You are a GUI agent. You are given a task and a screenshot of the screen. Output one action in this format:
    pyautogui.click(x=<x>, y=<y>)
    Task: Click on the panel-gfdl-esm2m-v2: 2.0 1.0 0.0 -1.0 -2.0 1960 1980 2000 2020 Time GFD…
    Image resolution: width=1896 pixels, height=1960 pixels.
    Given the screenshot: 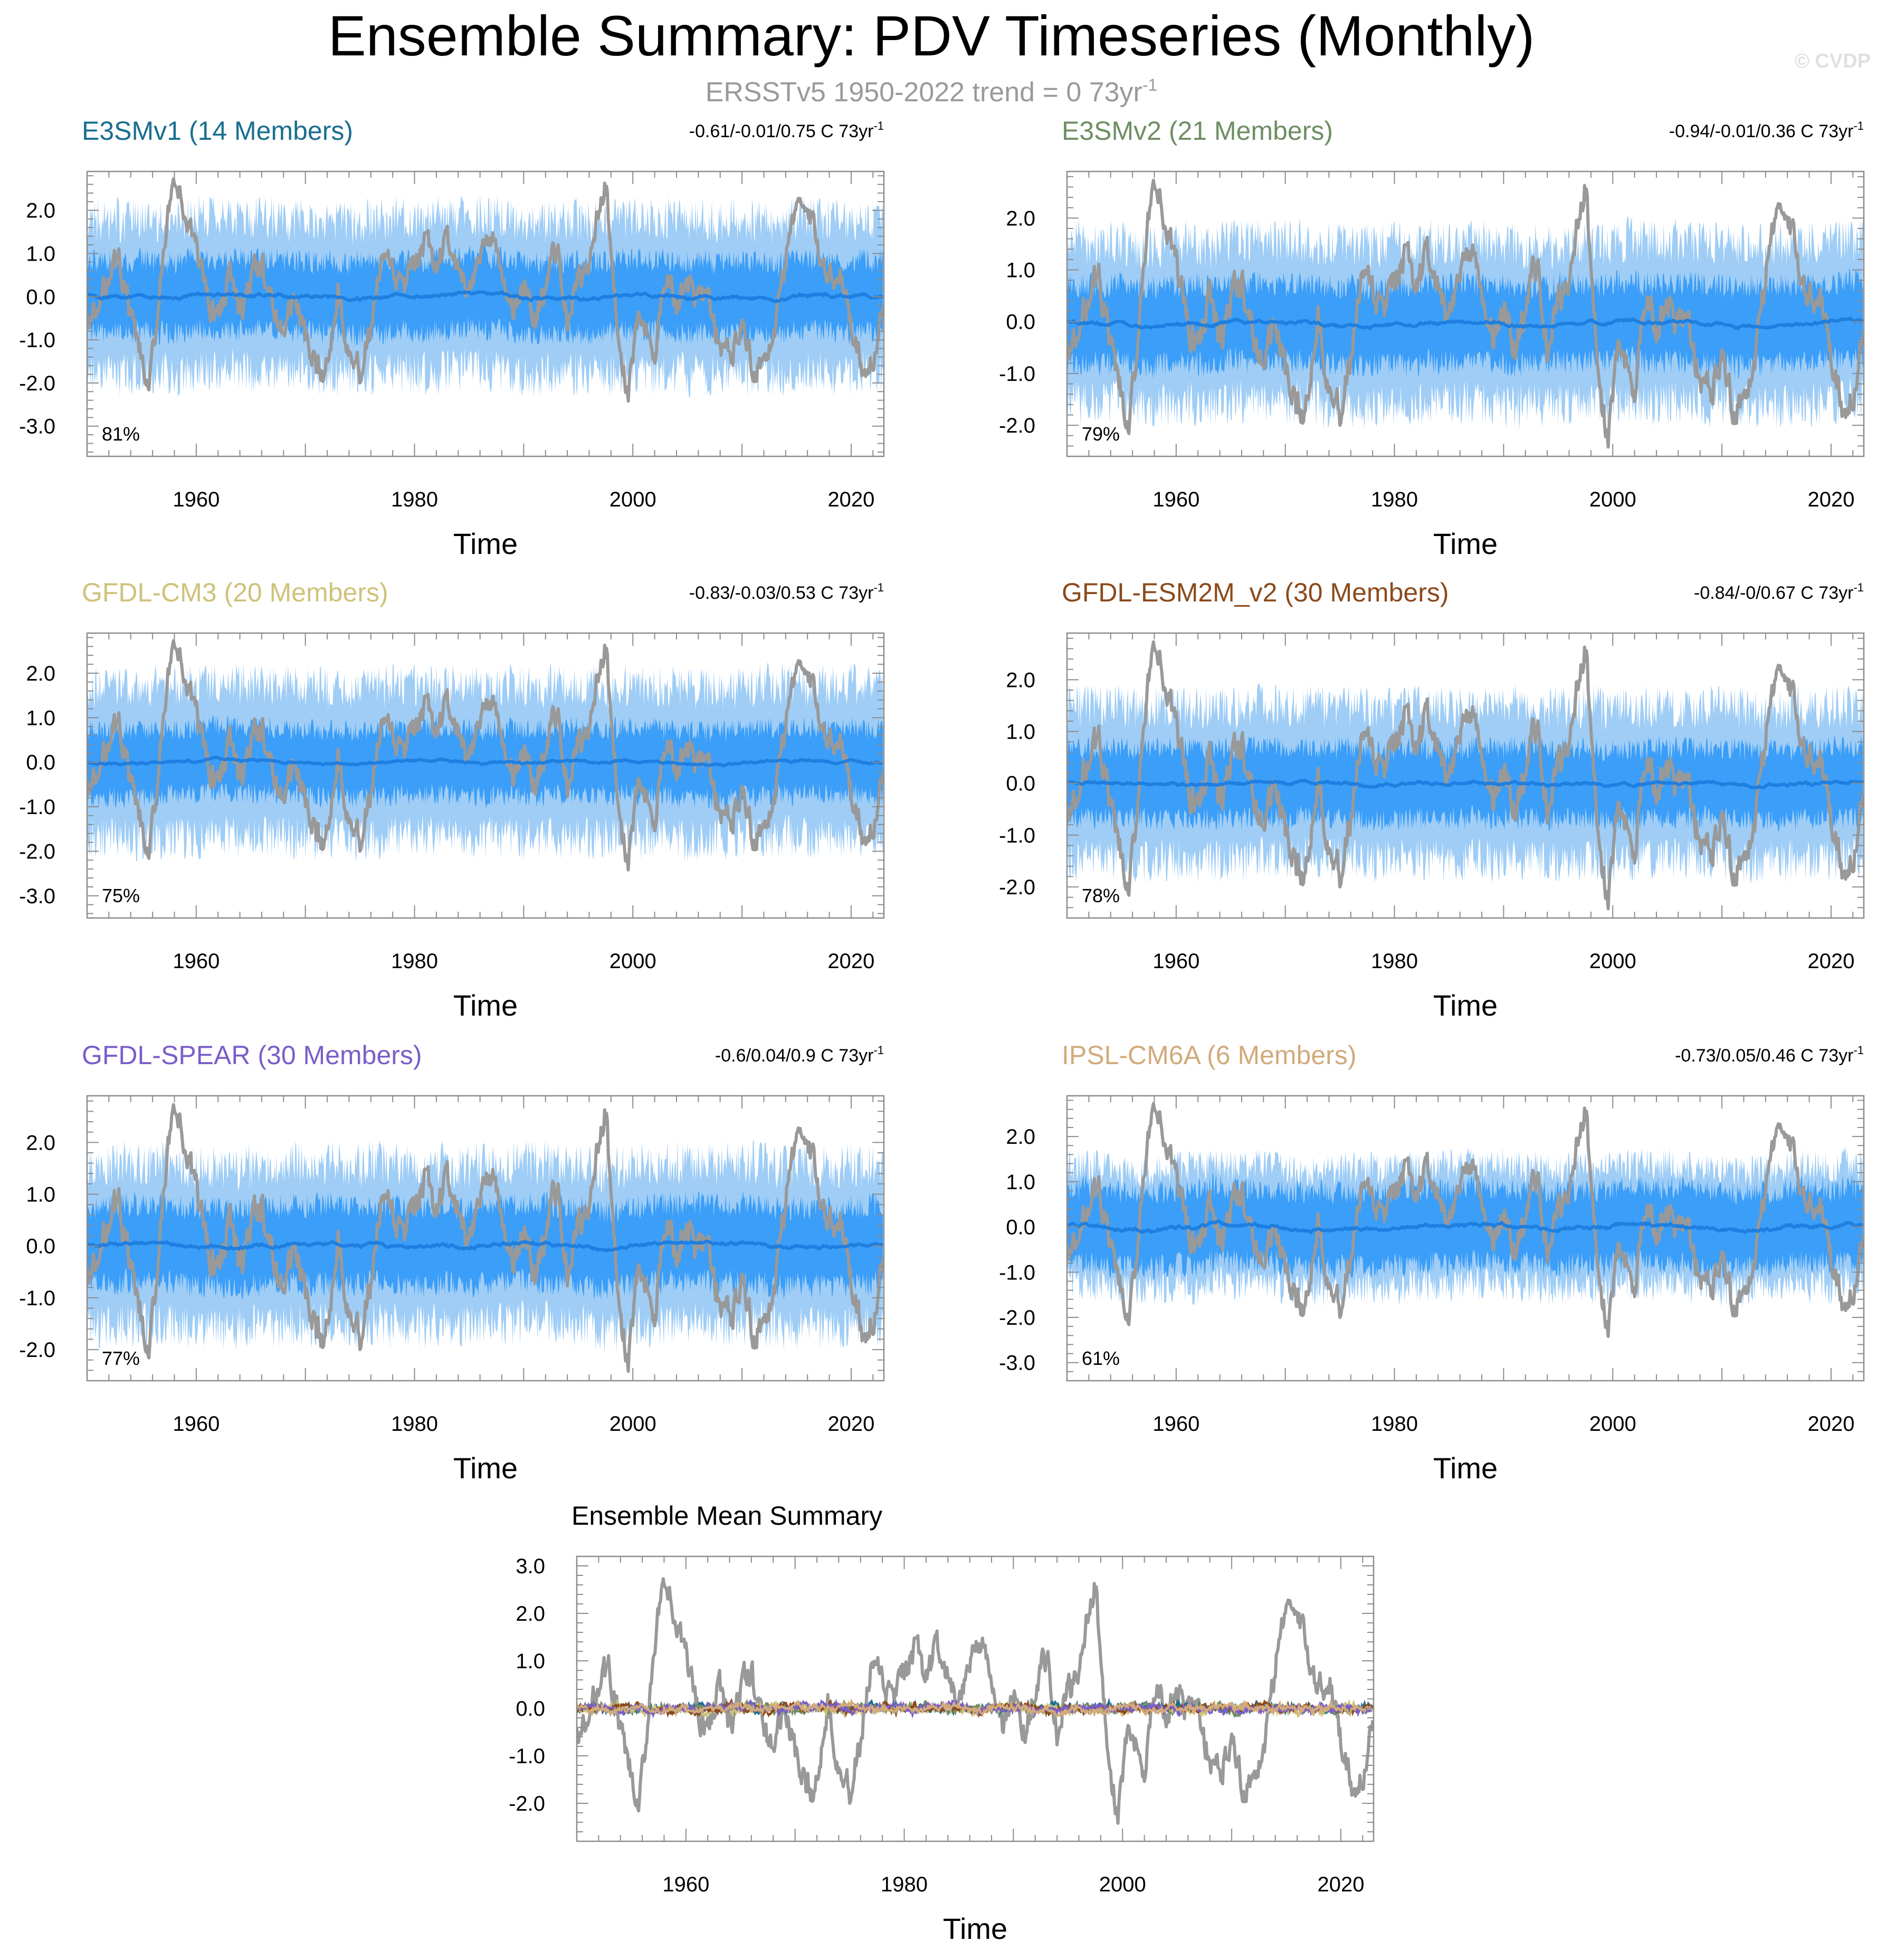 What is the action you would take?
    pyautogui.click(x=1432, y=800)
    